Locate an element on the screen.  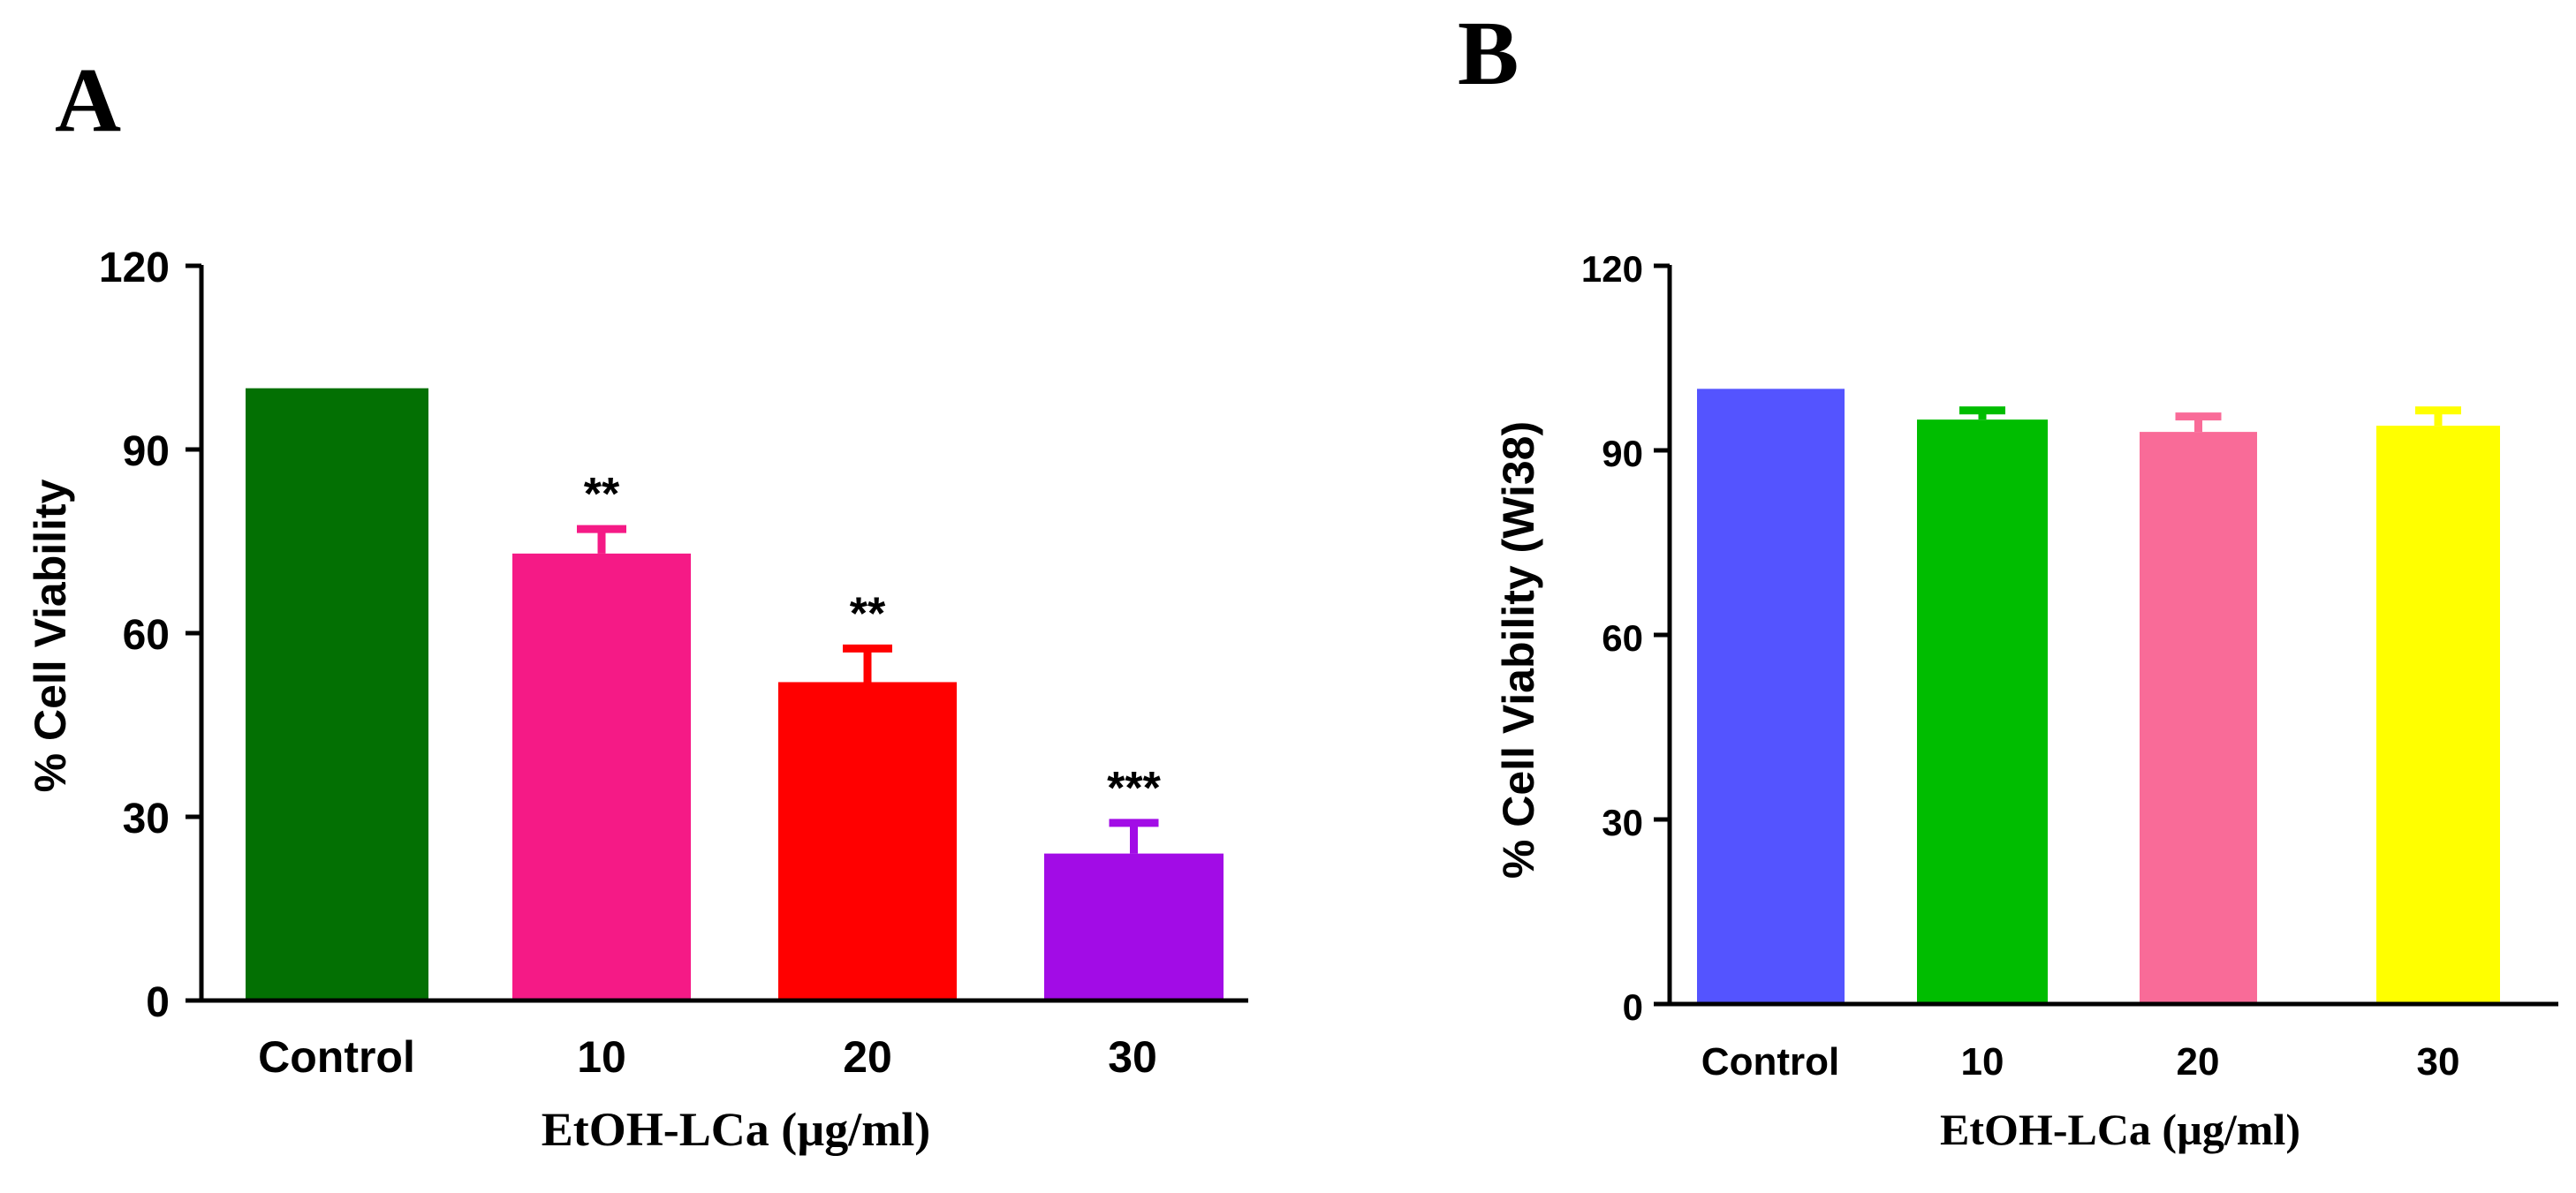
panel-b-y-axis-title: % Cell Viability (Wi38) is located at coordinates (1518, 650).